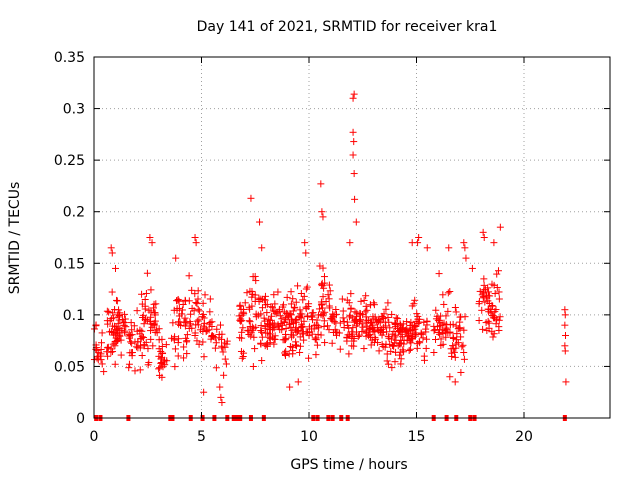 The width and height of the screenshot is (640, 480). What do you see at coordinates (348, 465) in the screenshot?
I see `x-axis-label: GPS time / hours` at bounding box center [348, 465].